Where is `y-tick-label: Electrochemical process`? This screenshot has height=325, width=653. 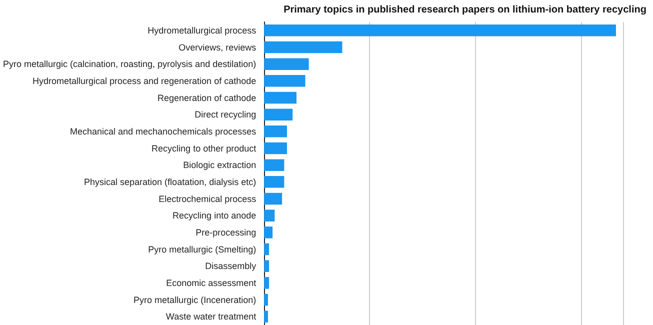
y-tick-label: Electrochemical process is located at coordinates (207, 199).